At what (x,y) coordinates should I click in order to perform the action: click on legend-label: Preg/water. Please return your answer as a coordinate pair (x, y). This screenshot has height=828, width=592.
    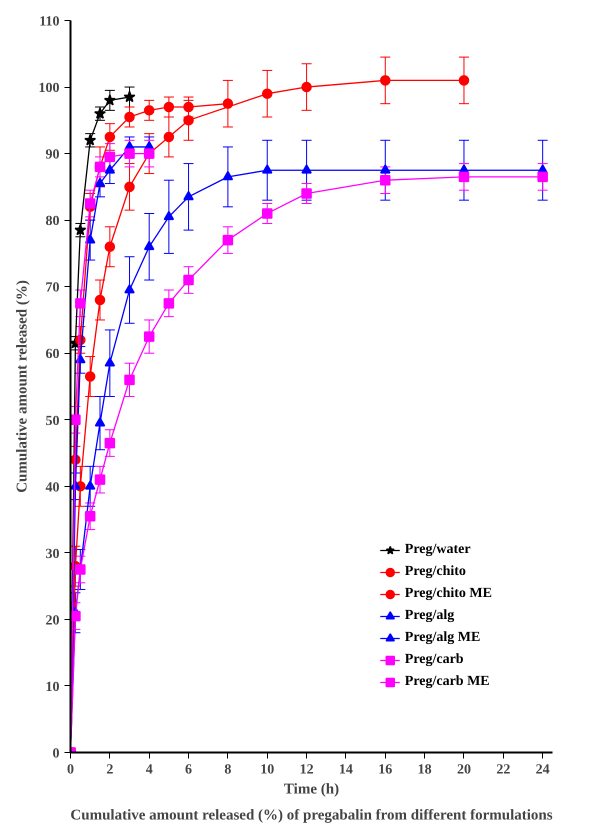
    Looking at the image, I should click on (437, 550).